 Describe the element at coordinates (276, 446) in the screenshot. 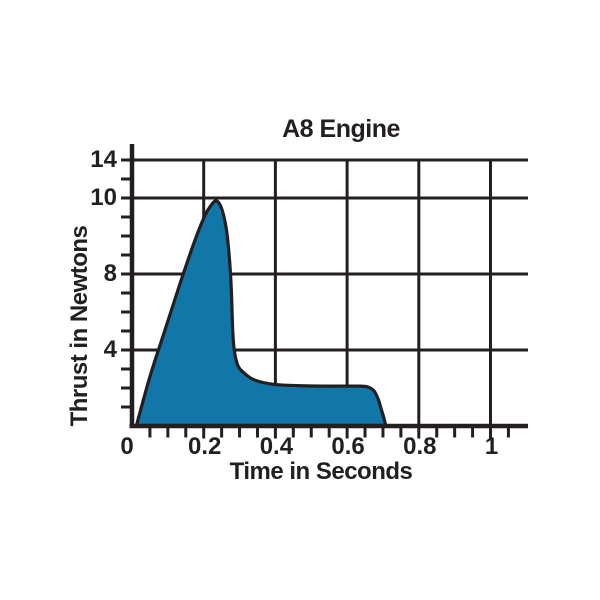

I see `x-tick-label: 0.4` at that location.